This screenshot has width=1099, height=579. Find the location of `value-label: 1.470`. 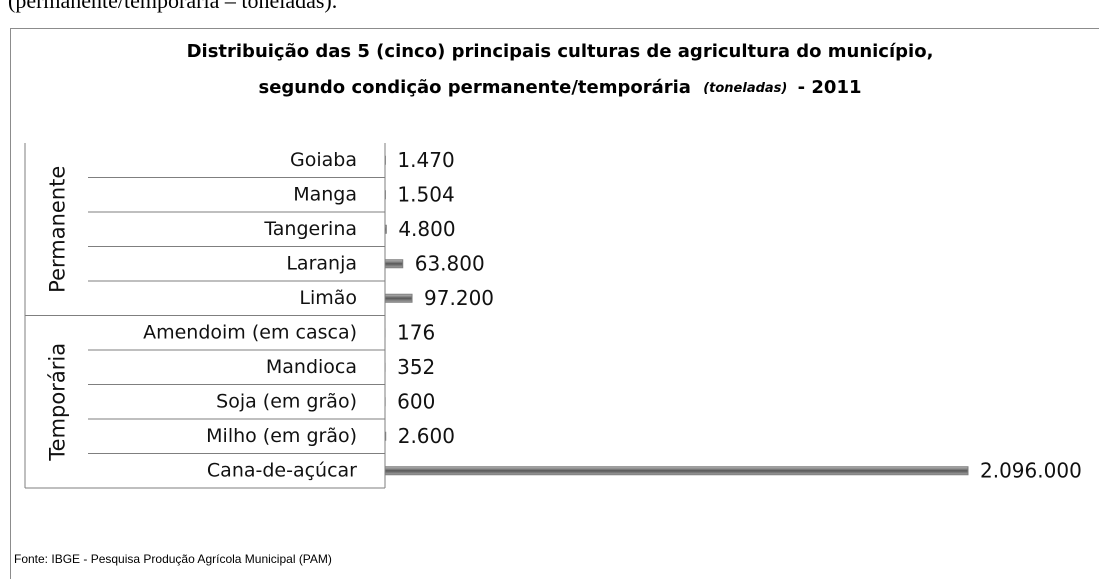

value-label: 1.470 is located at coordinates (425, 160).